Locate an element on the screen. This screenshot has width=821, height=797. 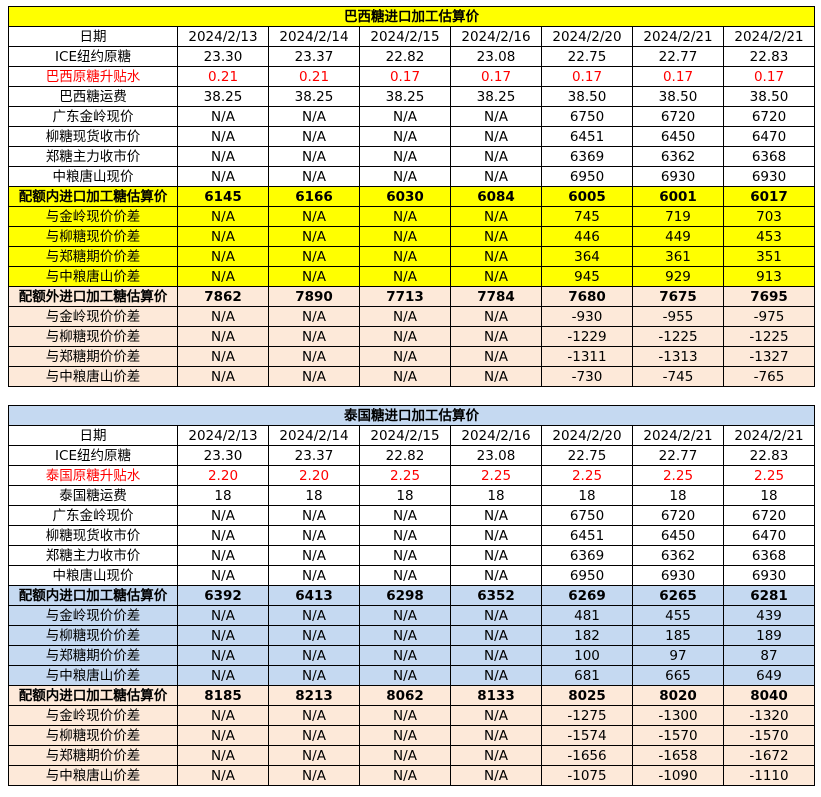
date-col-5: 6369 is located at coordinates (587, 156).